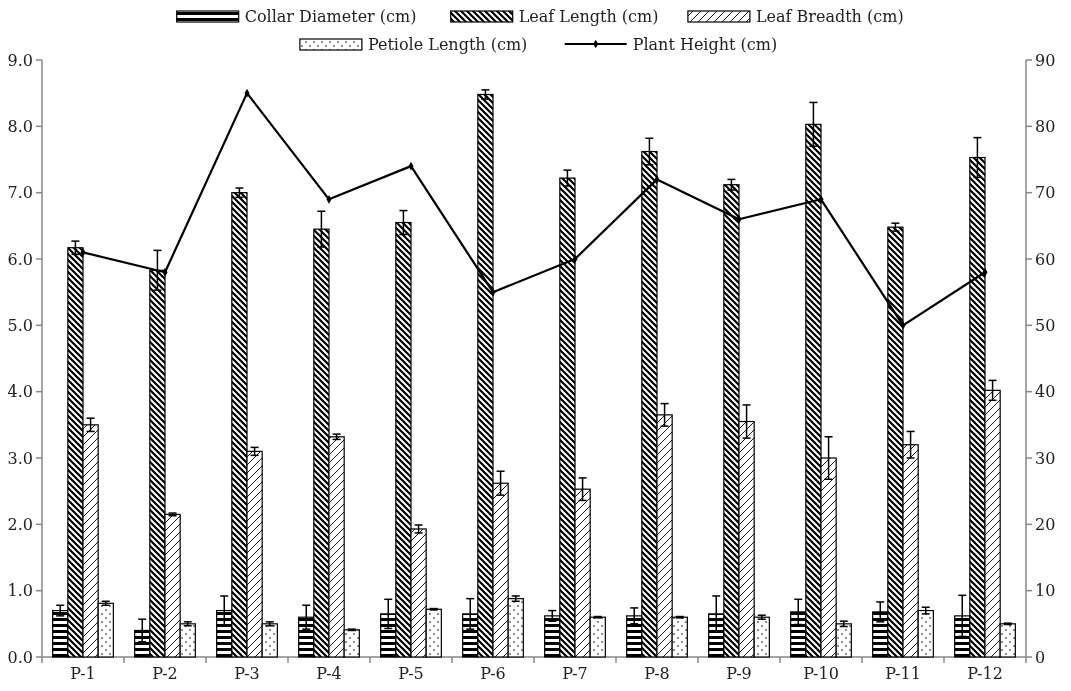 This screenshot has width=1071, height=691. Describe the element at coordinates (1045, 524) in the screenshot. I see `y2-tick-label: 20` at that location.